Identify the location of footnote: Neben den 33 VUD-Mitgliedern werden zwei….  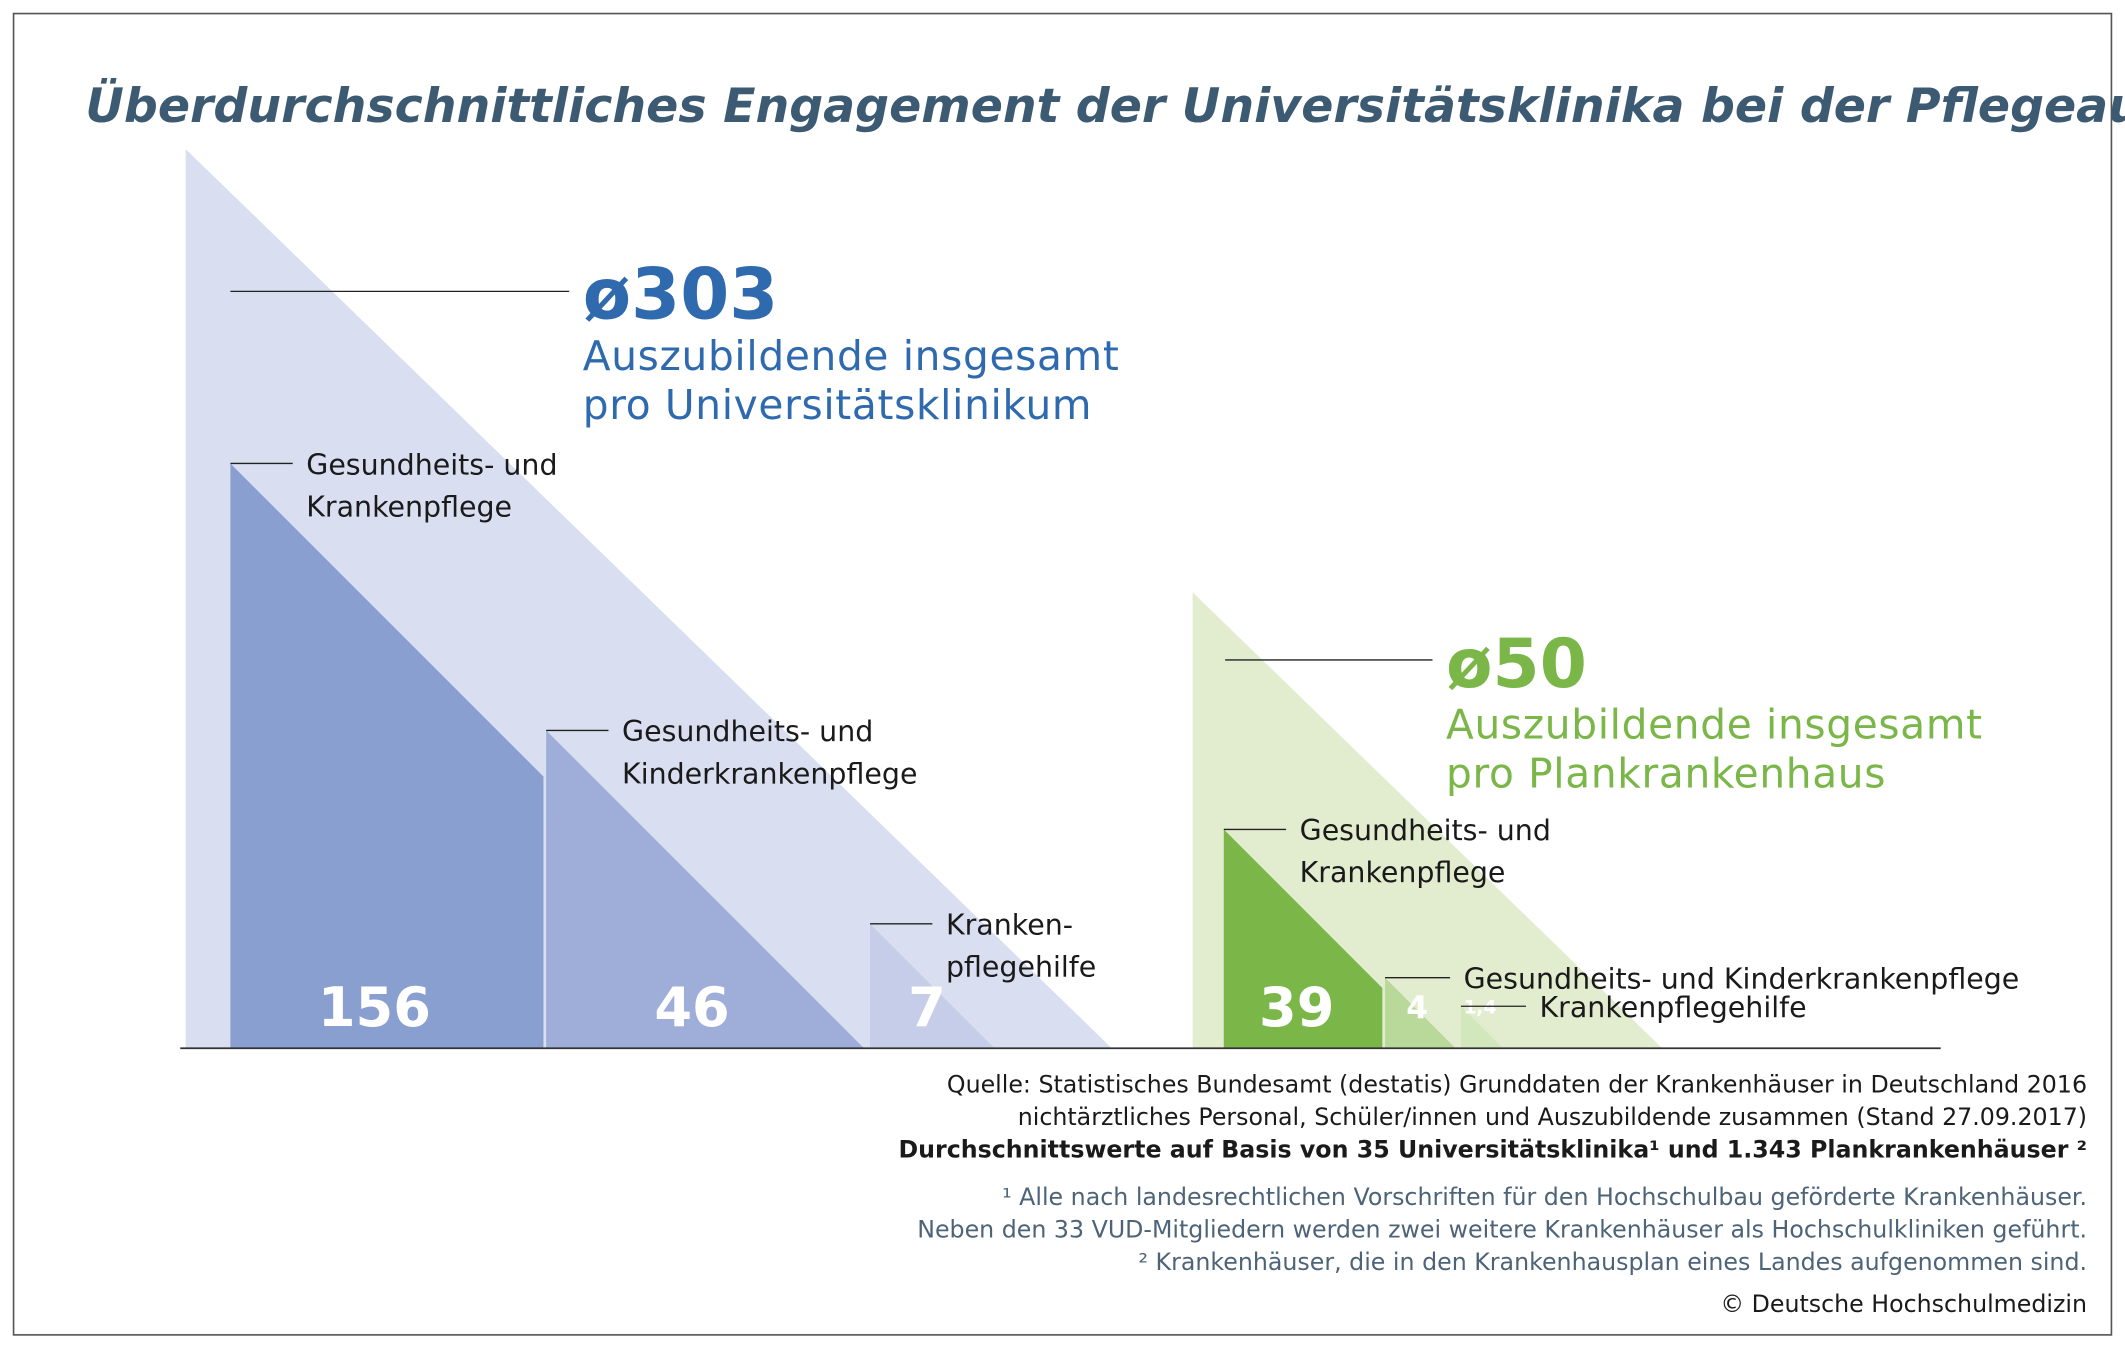
(1502, 1229).